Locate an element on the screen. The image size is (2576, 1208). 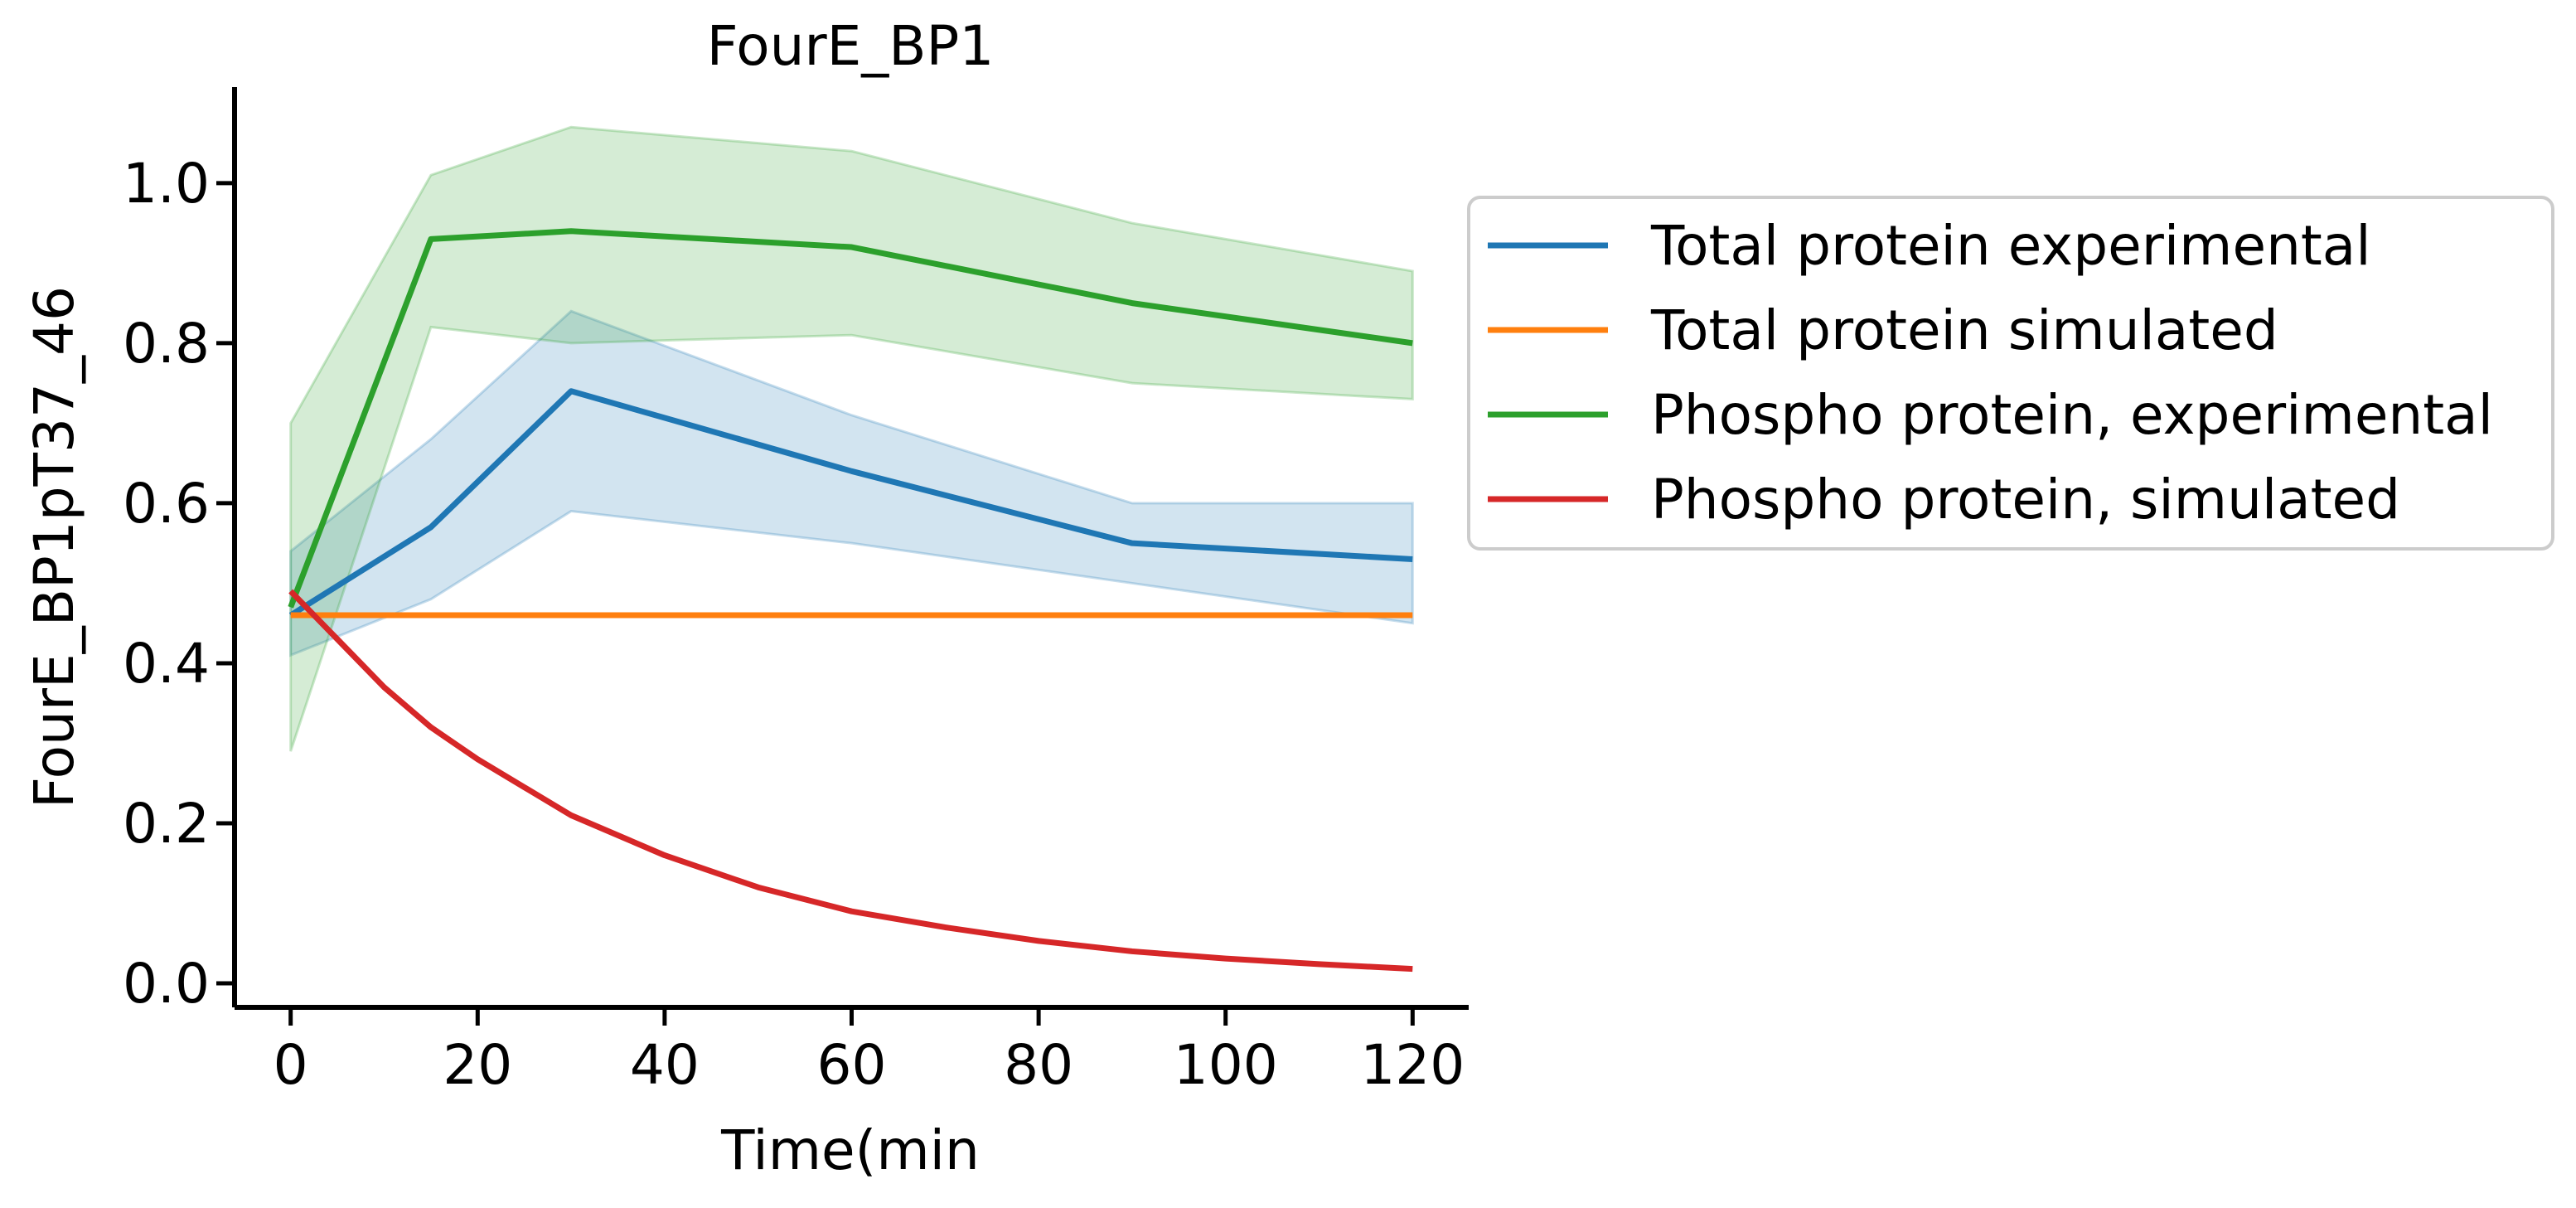
chart-title: FourE_BP1 is located at coordinates (851, 46).